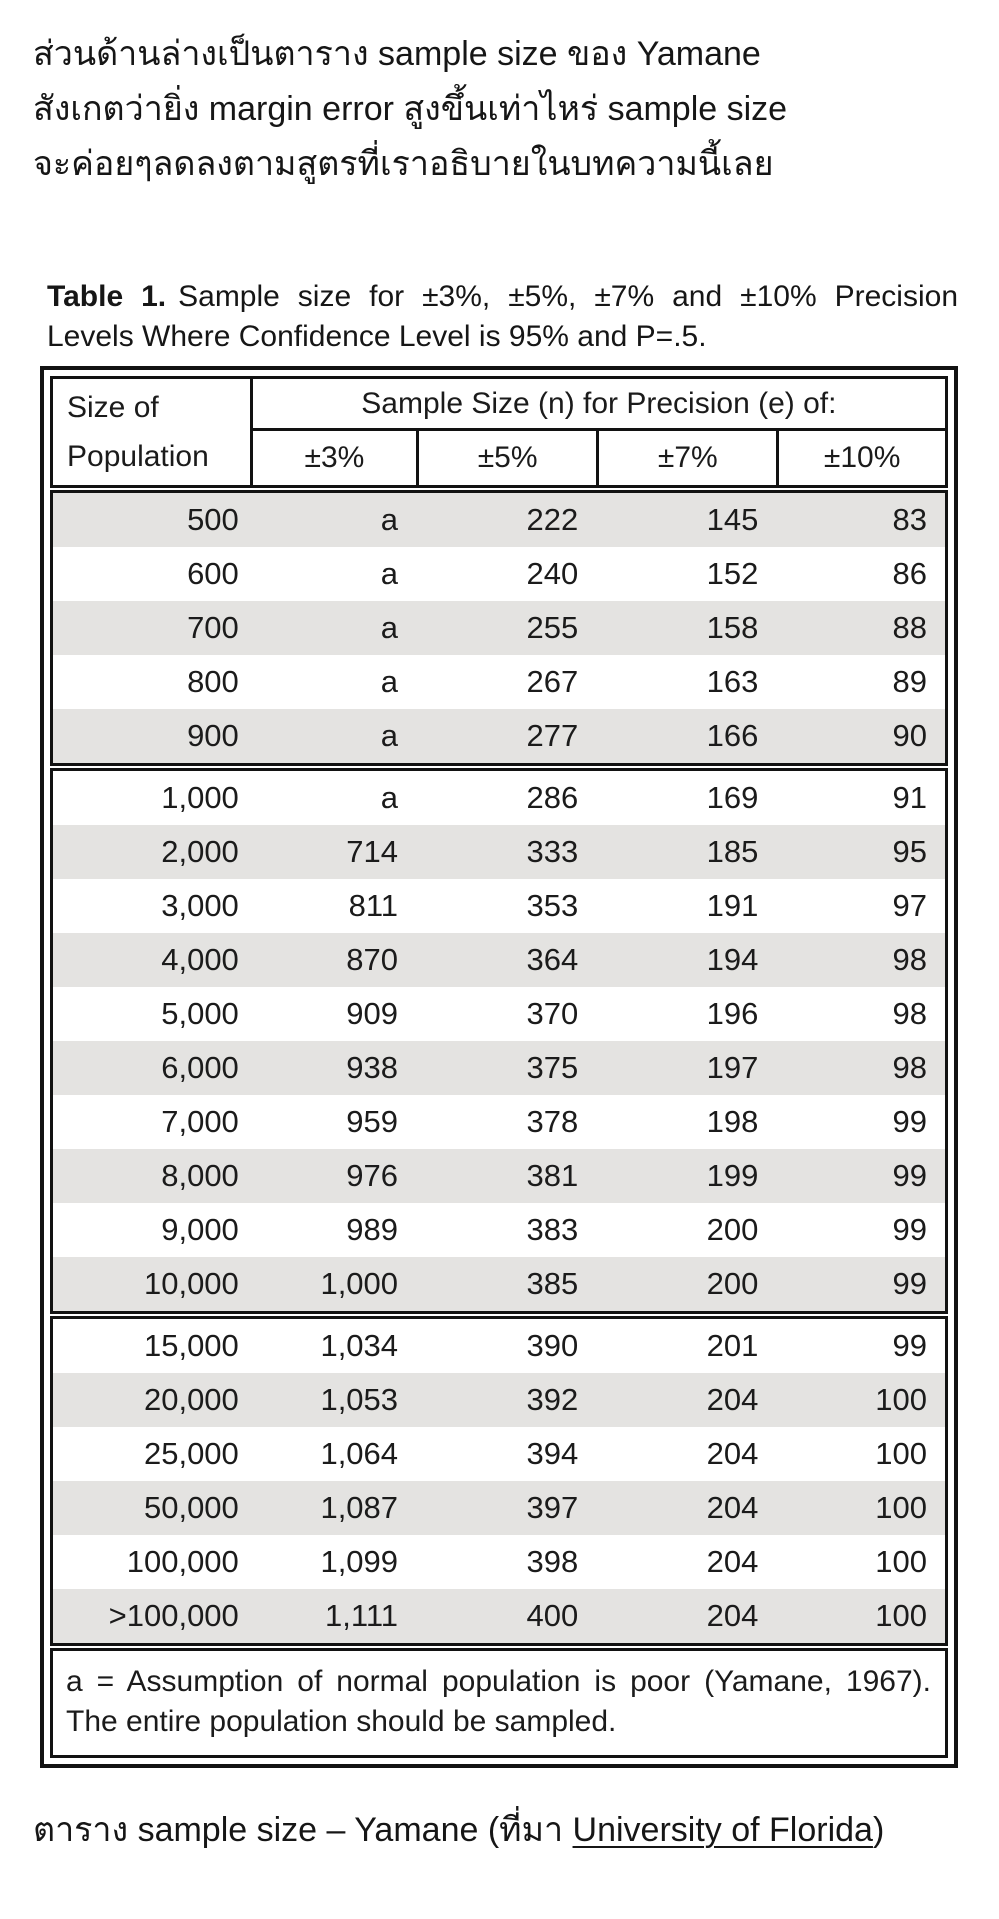 The image size is (999, 1919). What do you see at coordinates (191, 1507) in the screenshot?
I see `population-cell: 50,000` at bounding box center [191, 1507].